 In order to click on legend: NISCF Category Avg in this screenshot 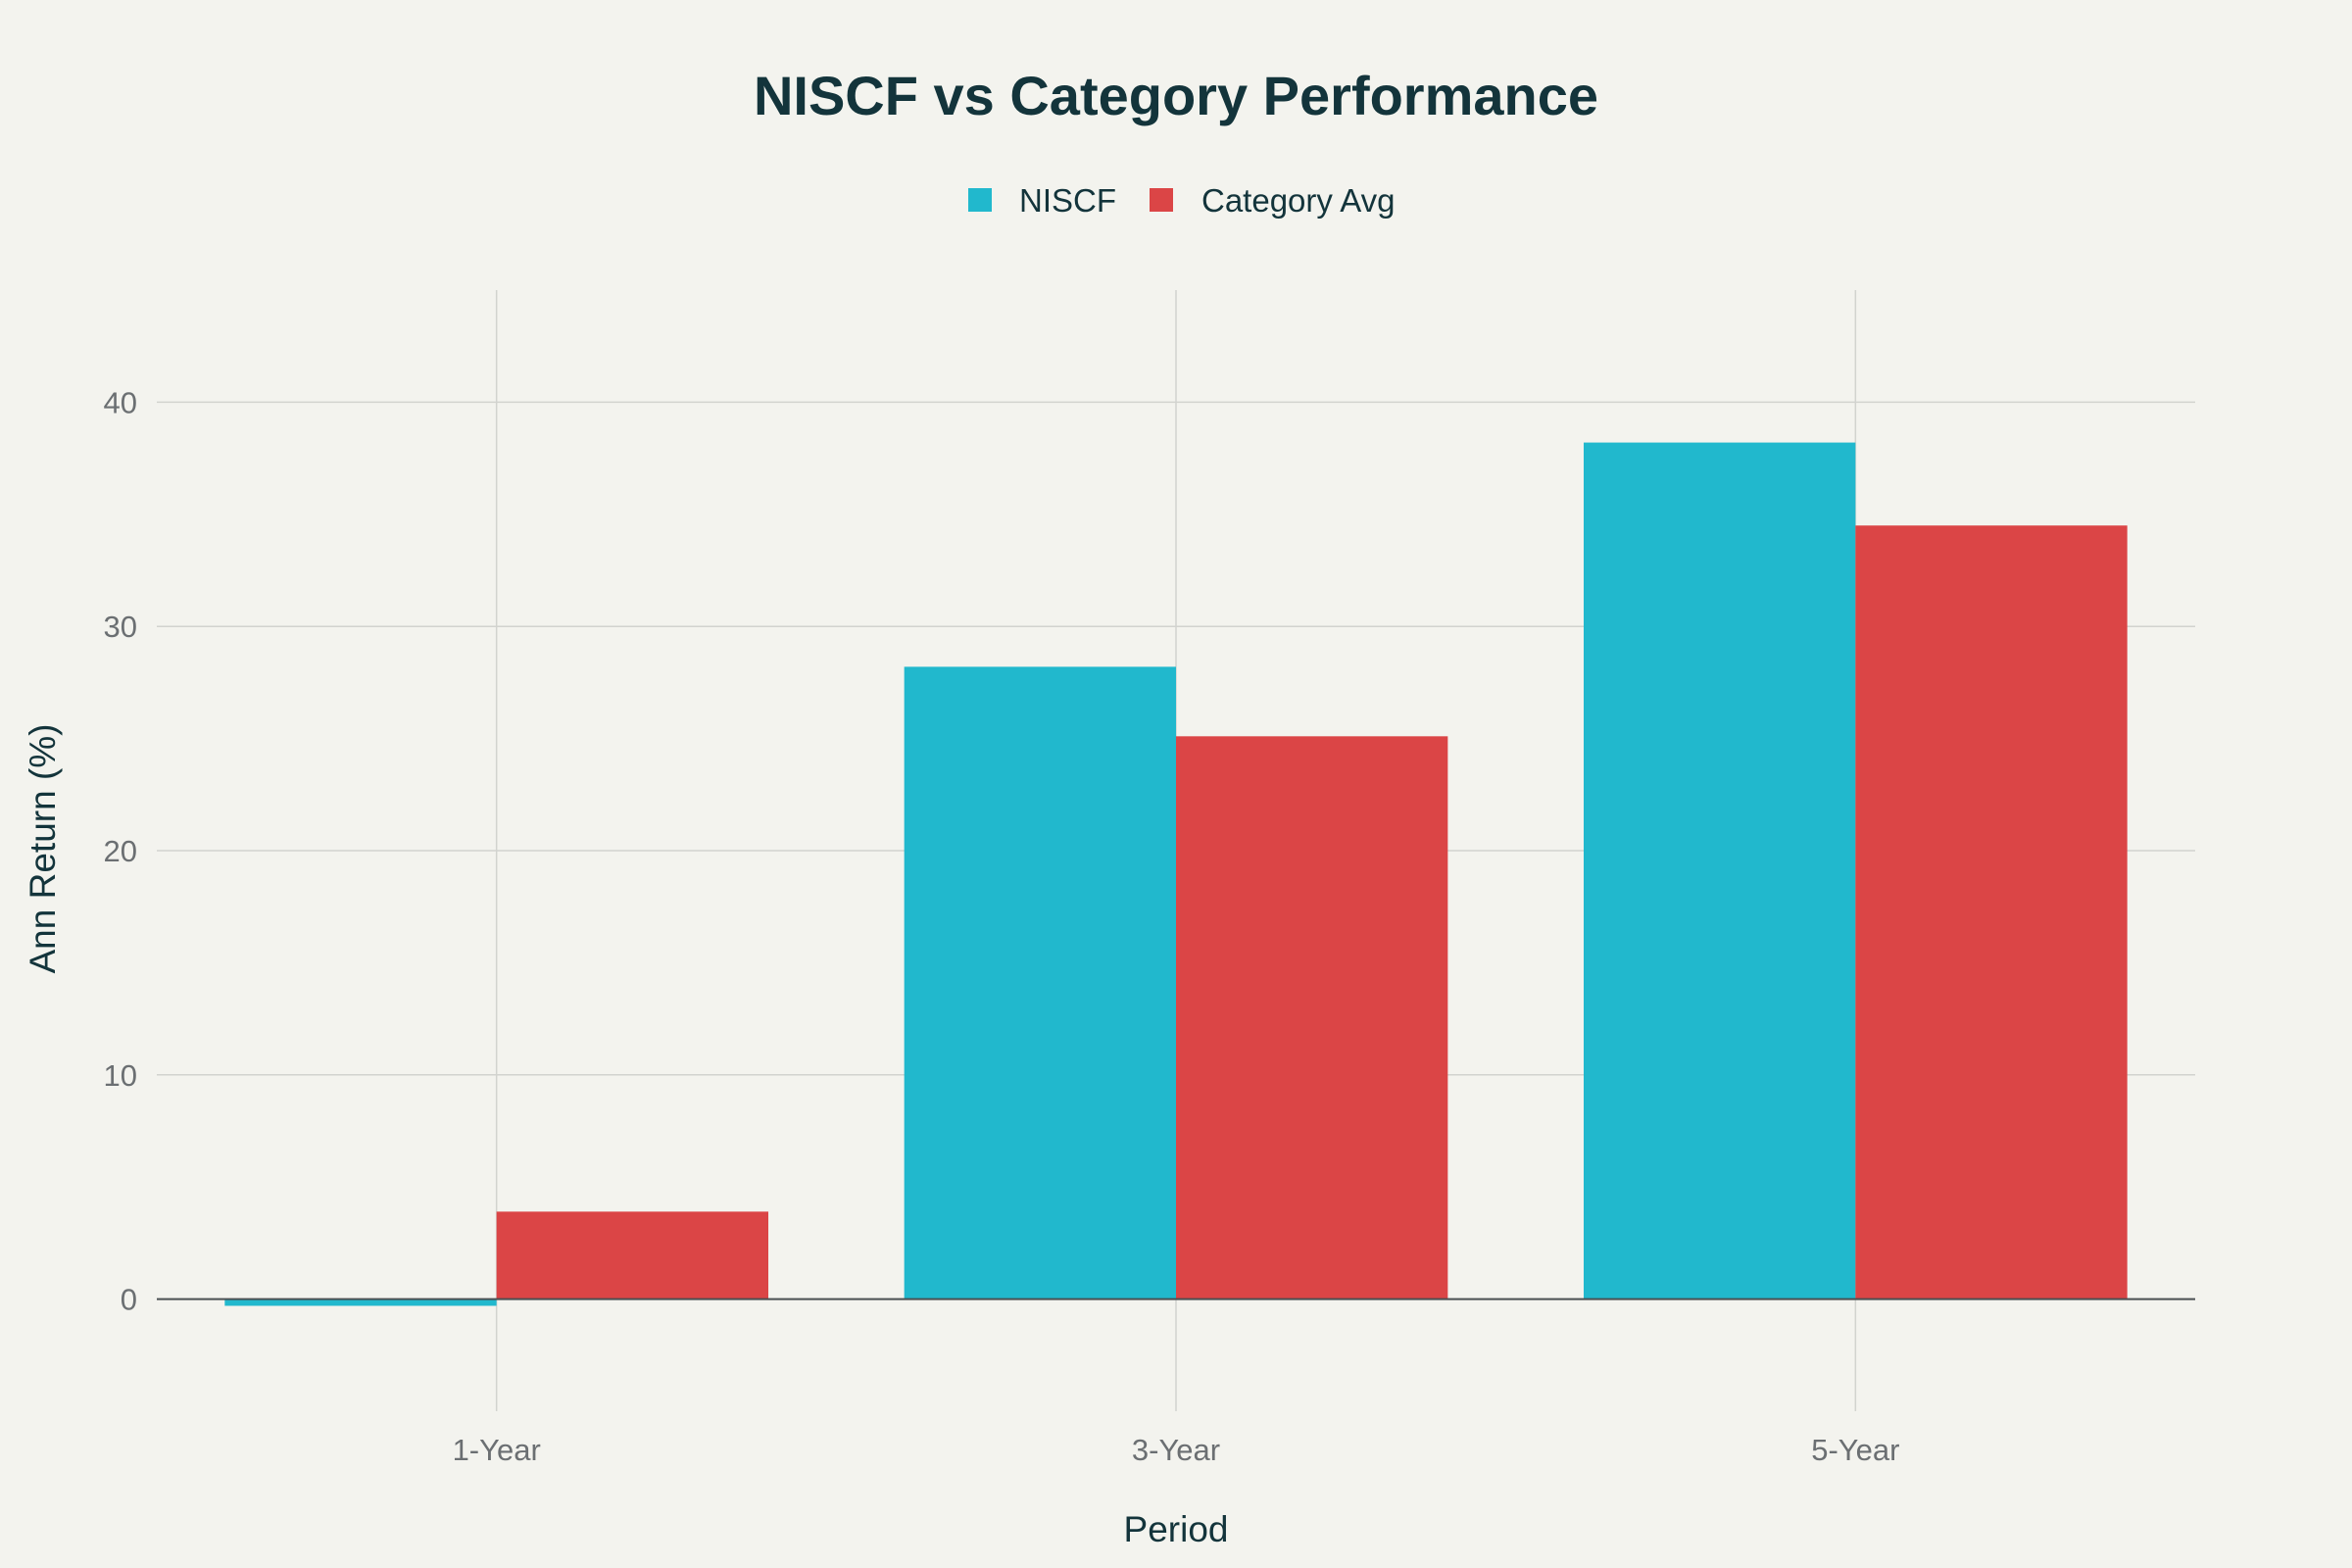, I will do `click(1182, 200)`.